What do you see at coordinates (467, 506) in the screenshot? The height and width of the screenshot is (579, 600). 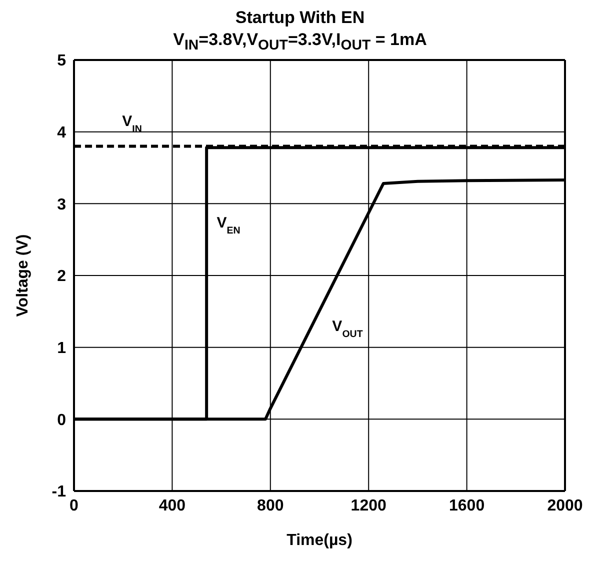 I see `x-tick-label: 1600` at bounding box center [467, 506].